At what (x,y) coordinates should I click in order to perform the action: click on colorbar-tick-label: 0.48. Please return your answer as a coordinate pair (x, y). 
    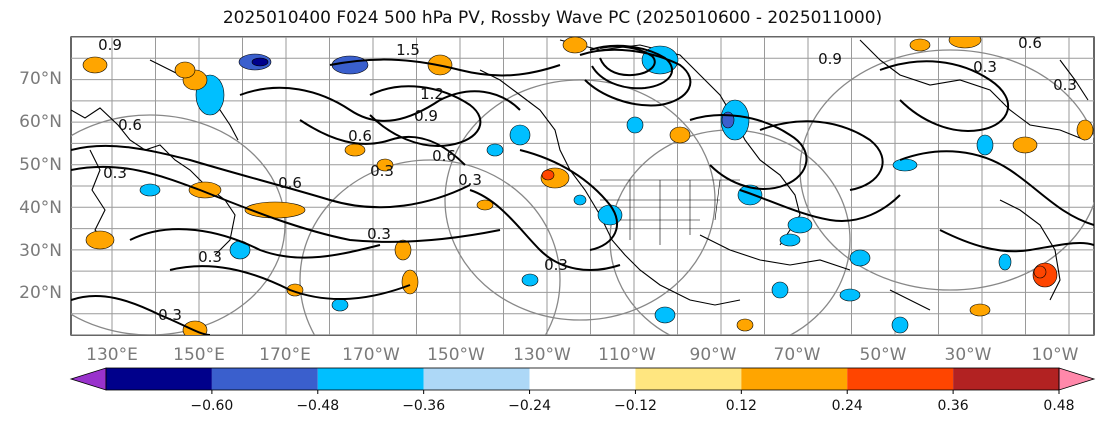
    Looking at the image, I should click on (1058, 406).